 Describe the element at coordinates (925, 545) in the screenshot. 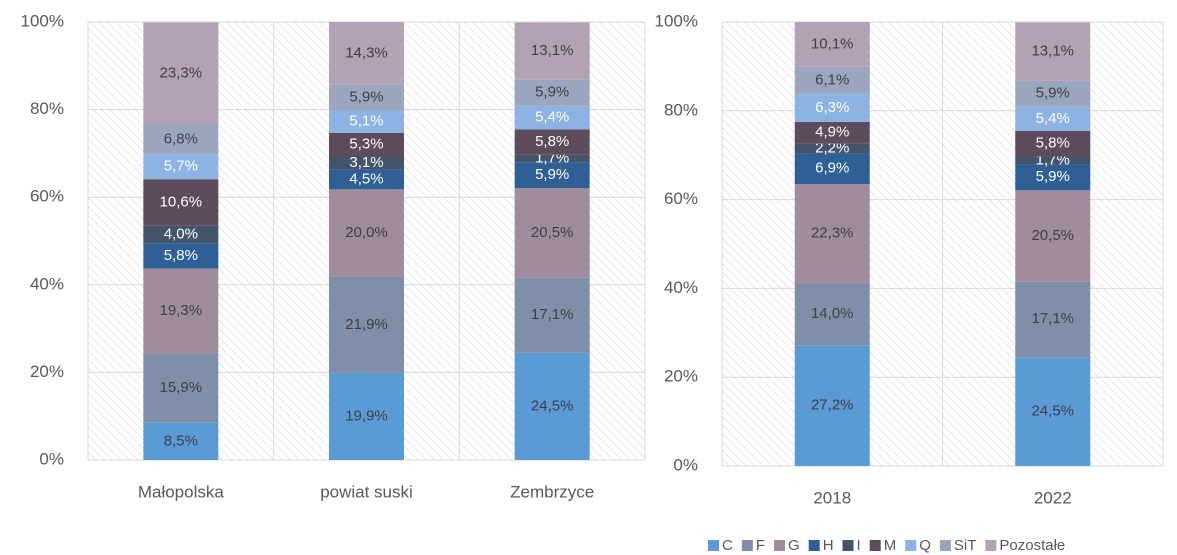

I see `legend-label: Q` at that location.